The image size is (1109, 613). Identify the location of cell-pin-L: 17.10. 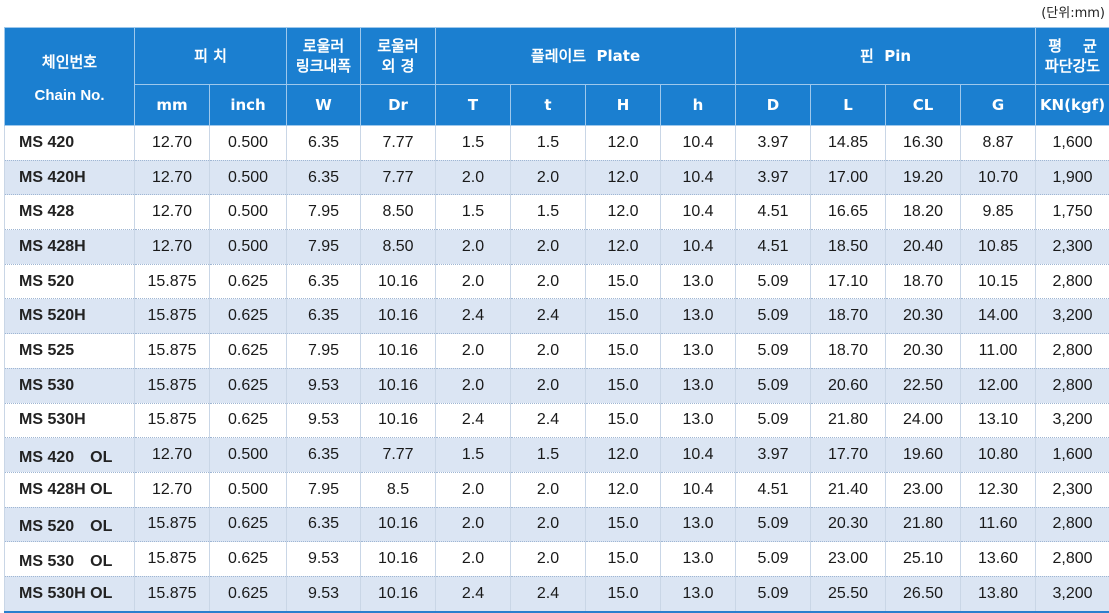
(848, 281).